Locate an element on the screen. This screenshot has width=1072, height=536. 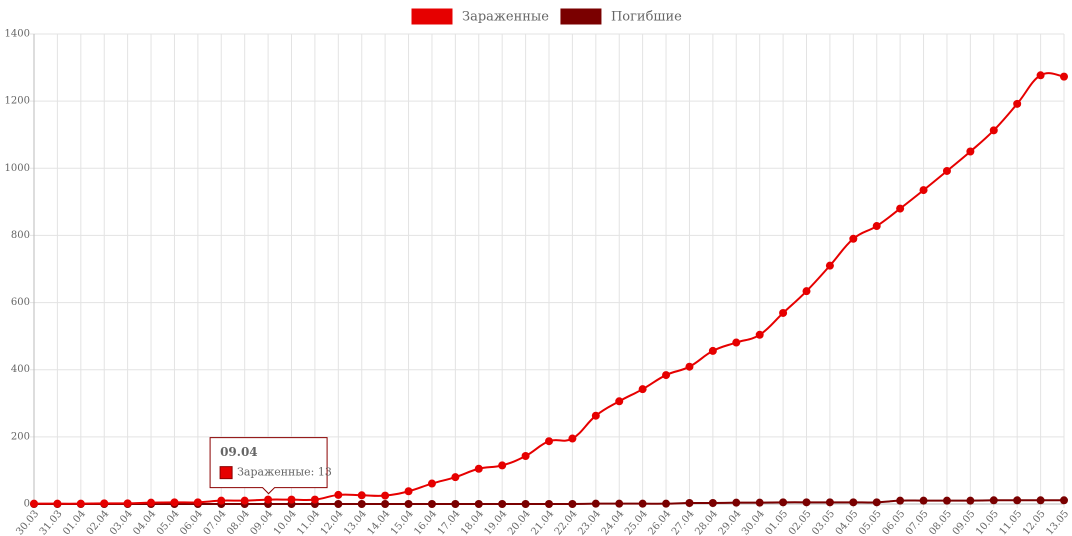
x-tick-label: 13.04 is located at coordinates (355, 522).